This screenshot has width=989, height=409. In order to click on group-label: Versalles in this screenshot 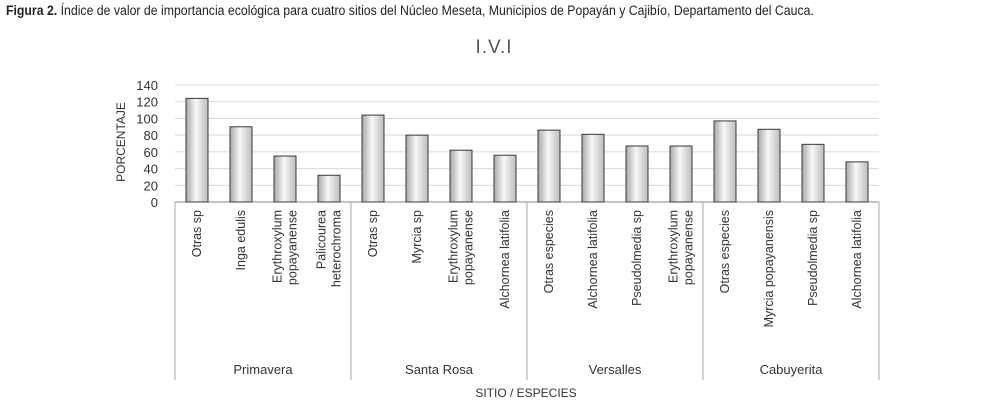, I will do `click(615, 369)`.